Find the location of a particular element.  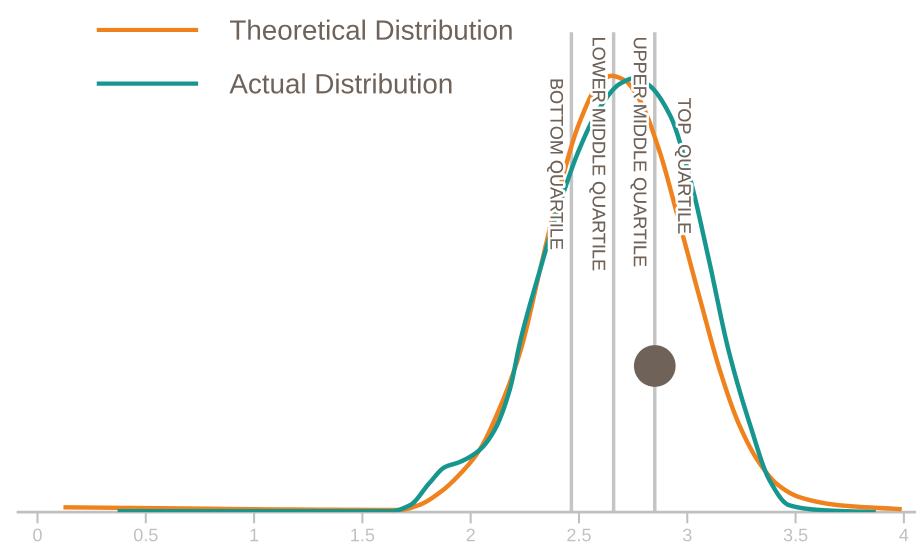

x-tick-label: 4 is located at coordinates (903, 535).